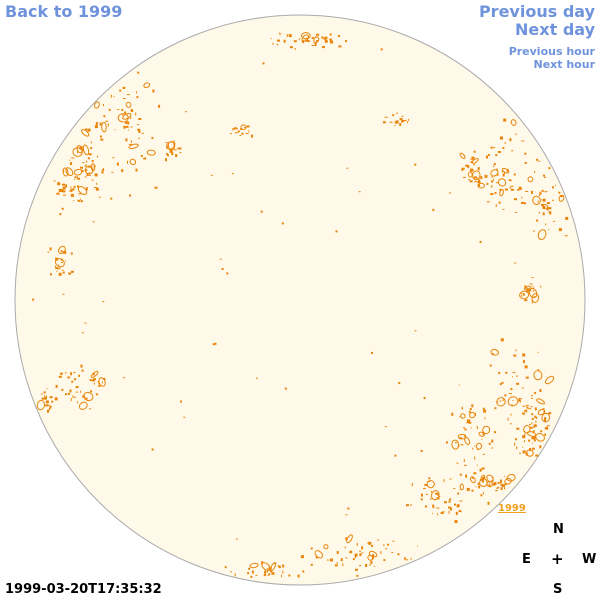 This screenshot has width=600, height=600. Describe the element at coordinates (64, 11) in the screenshot. I see `back-to-year-link: Back to 1999` at that location.